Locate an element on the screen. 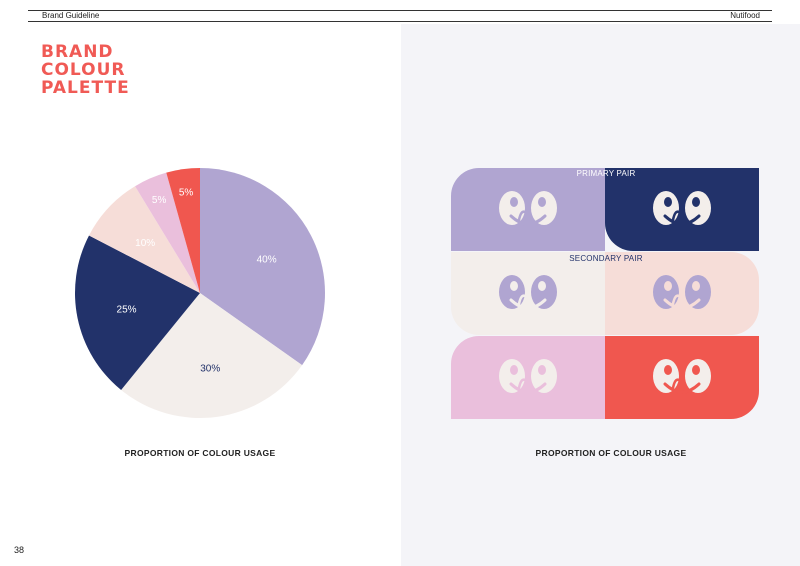 The image size is (800, 566). pie-label-5: 5% is located at coordinates (186, 192).